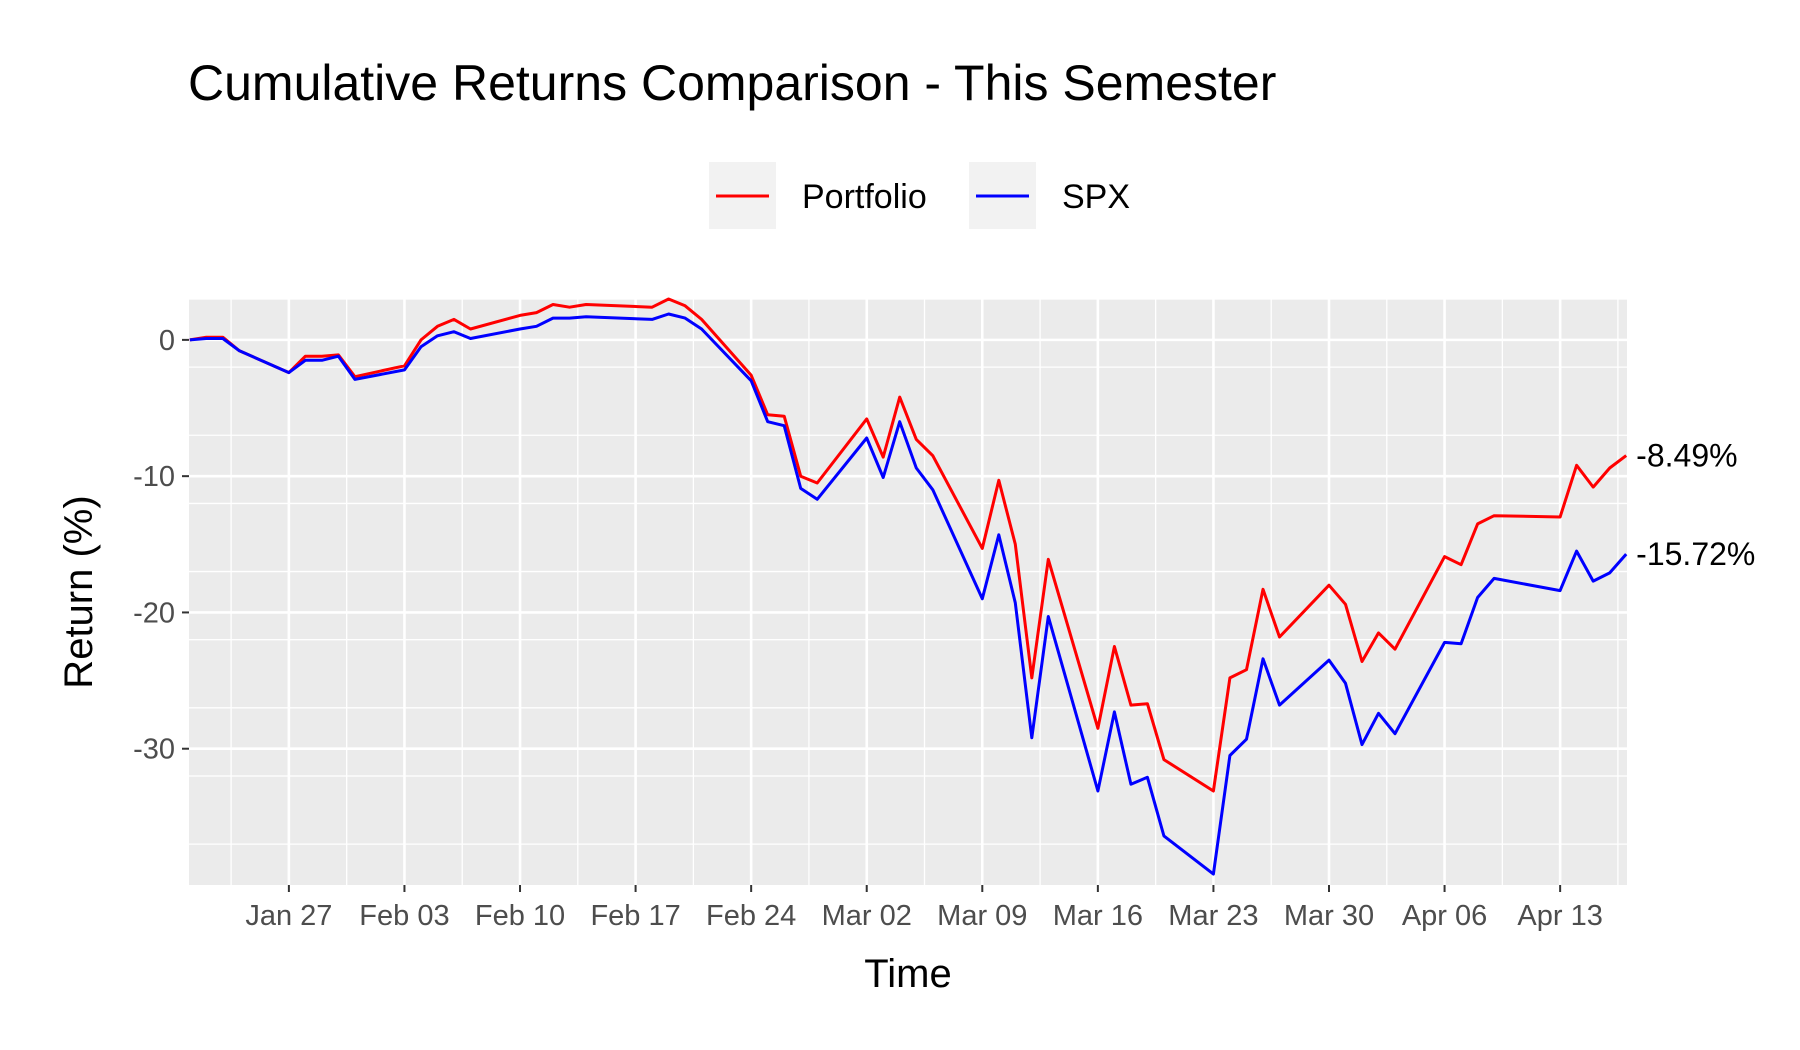  What do you see at coordinates (1096, 197) in the screenshot?
I see `legend-label: SPX` at bounding box center [1096, 197].